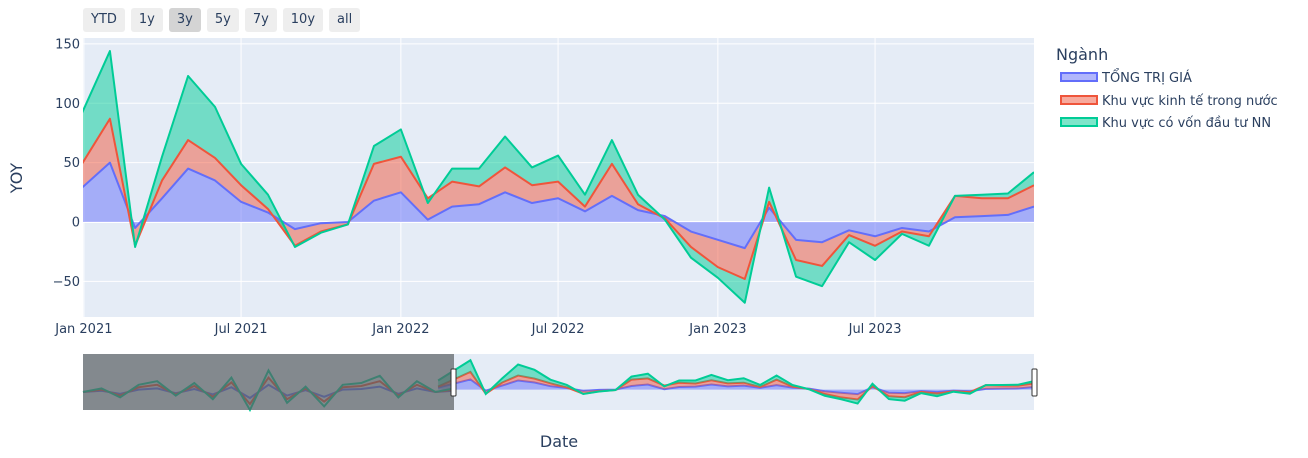 This screenshot has height=458, width=1308. I want to click on legend-label: Khu vực có vốn đầu tư NN, so click(1186, 123).